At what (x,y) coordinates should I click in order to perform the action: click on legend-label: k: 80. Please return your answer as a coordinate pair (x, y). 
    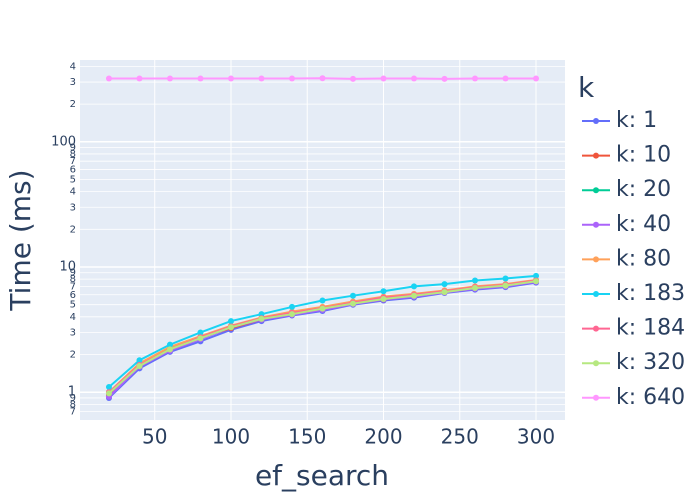
    Looking at the image, I should click on (643, 258).